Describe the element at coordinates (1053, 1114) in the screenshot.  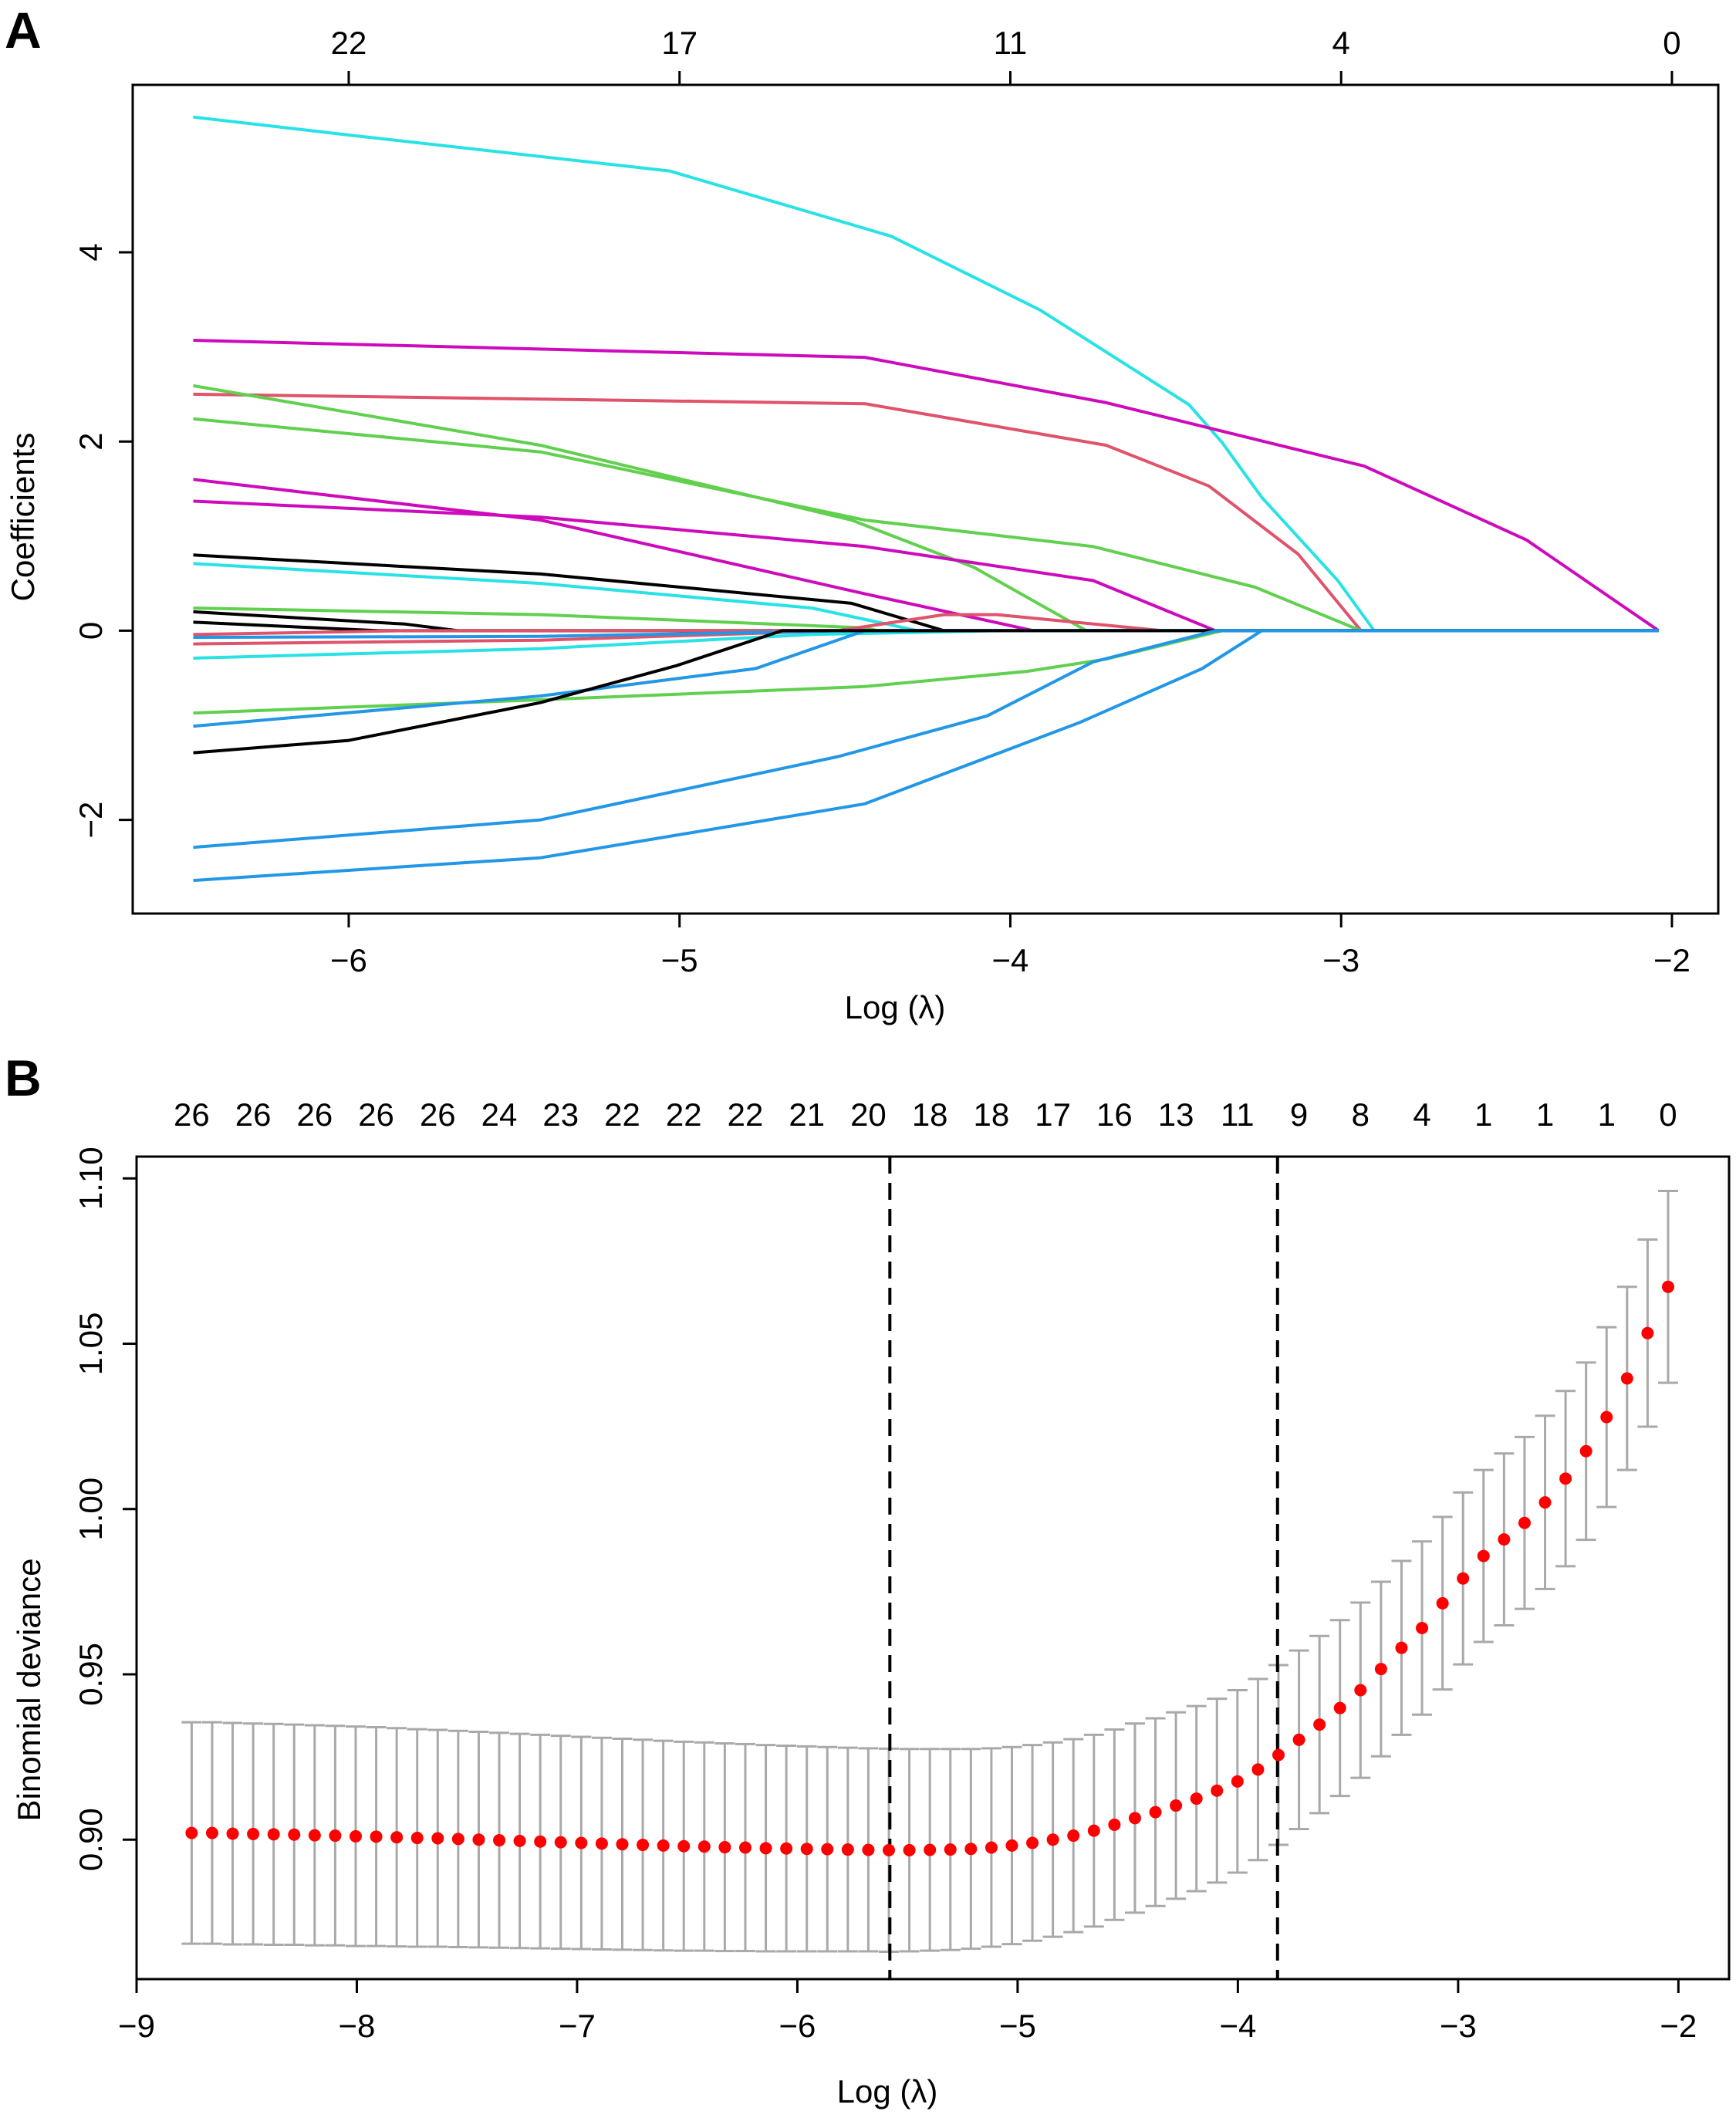
I see `top-tick-label-b: 17` at that location.